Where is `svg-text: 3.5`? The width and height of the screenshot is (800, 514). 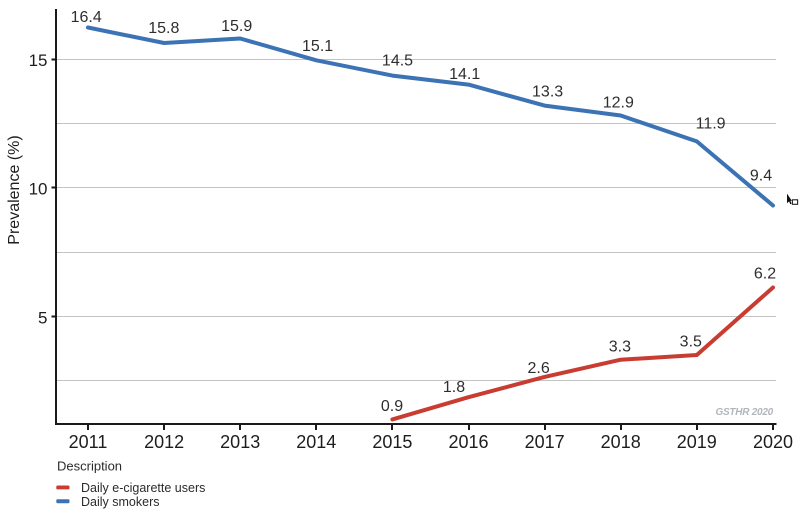 svg-text: 3.5 is located at coordinates (691, 341).